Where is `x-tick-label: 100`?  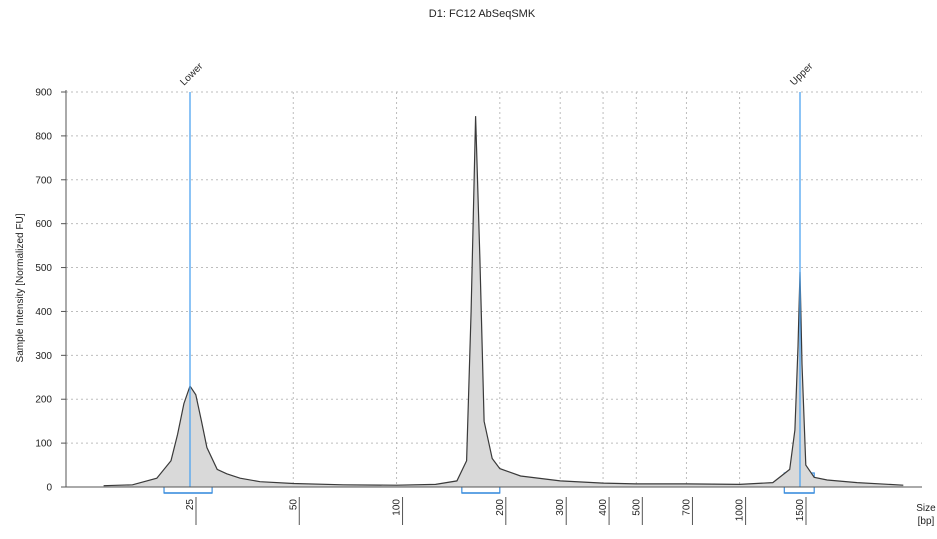 x-tick-label: 100 is located at coordinates (397, 507).